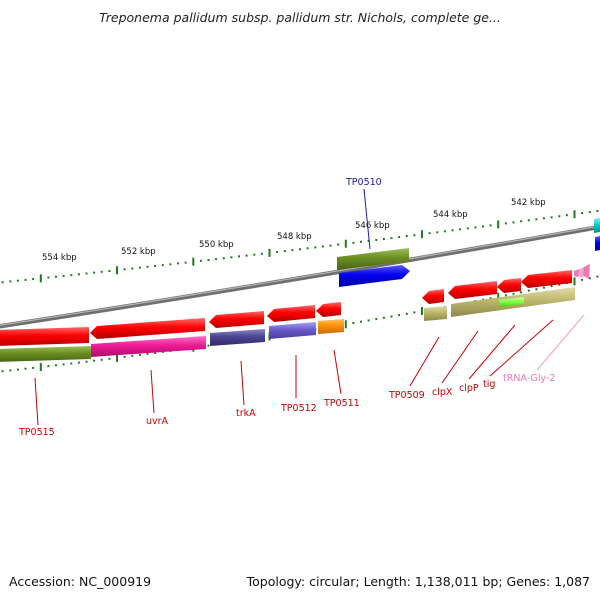 This screenshot has width=600, height=600. What do you see at coordinates (44, 336) in the screenshot?
I see `gene-TP0515-feature` at bounding box center [44, 336].